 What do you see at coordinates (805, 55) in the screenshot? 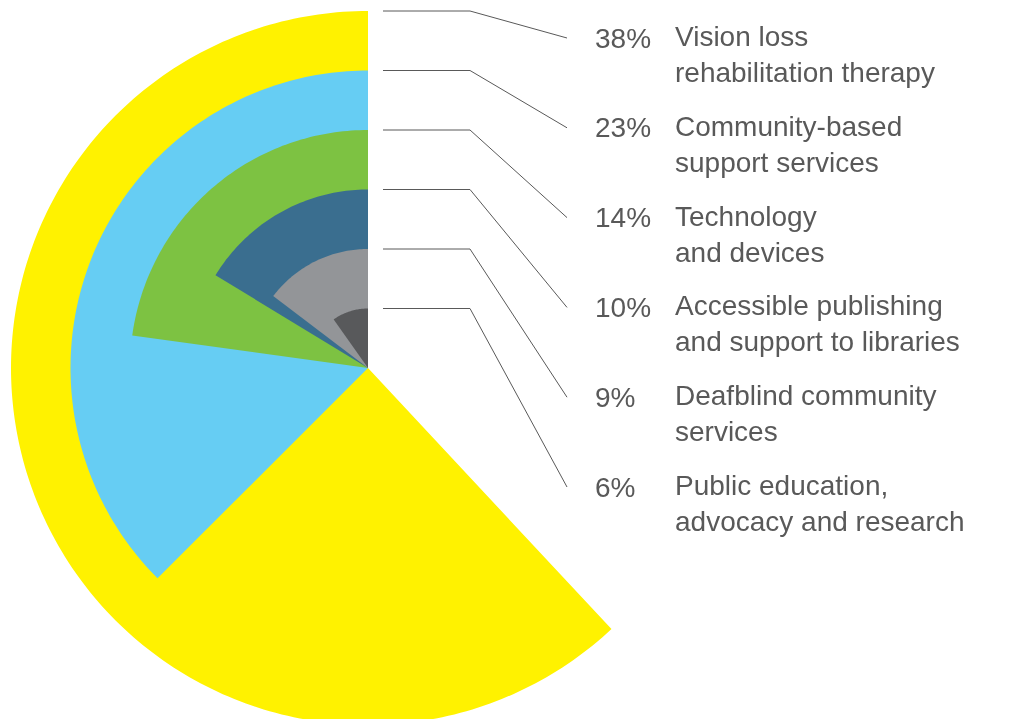
I see `category-label: Vision loss rehabilitation therapy` at bounding box center [805, 55].